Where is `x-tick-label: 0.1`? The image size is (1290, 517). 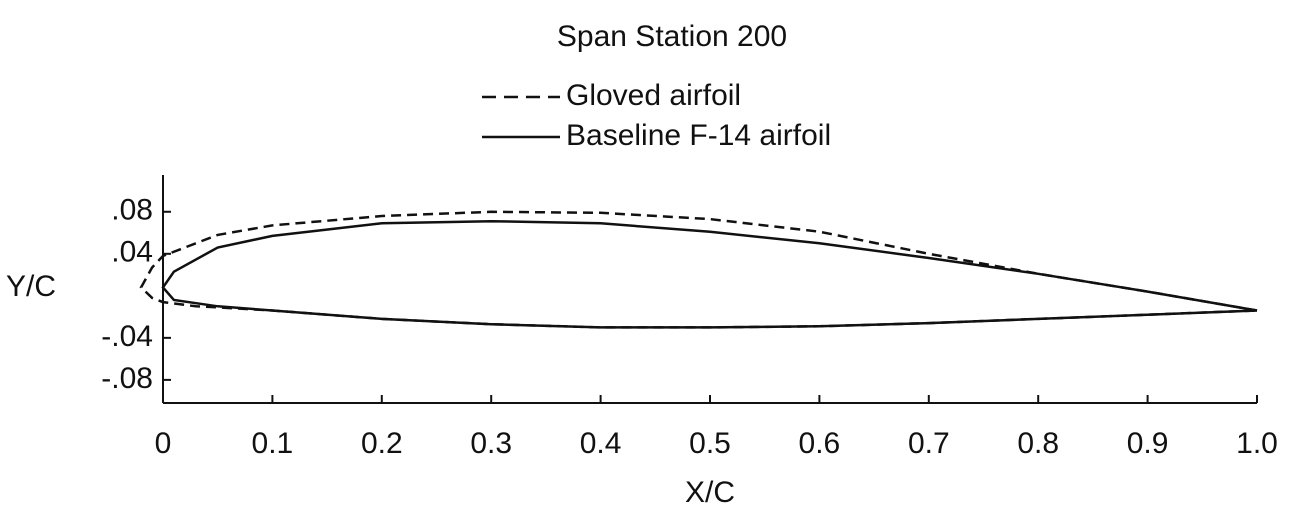
x-tick-label: 0.1 is located at coordinates (273, 443).